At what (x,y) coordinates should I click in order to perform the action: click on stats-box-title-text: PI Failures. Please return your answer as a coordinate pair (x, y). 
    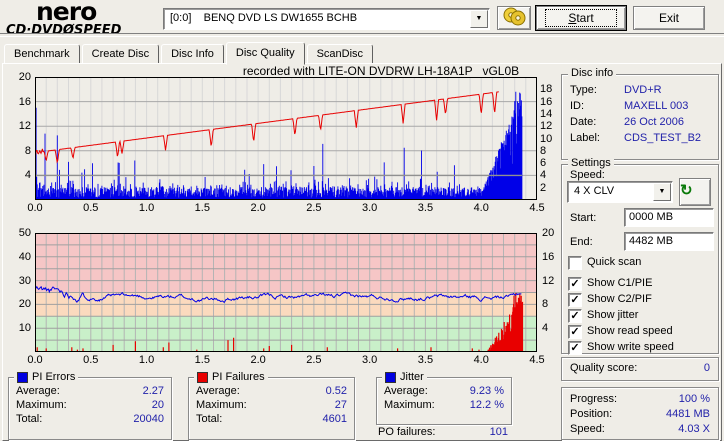
    Looking at the image, I should click on (238, 377).